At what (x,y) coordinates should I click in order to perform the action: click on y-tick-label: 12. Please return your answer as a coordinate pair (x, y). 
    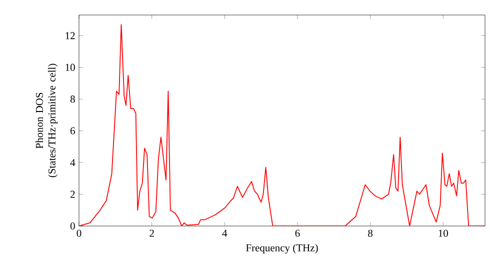
    Looking at the image, I should click on (70, 36).